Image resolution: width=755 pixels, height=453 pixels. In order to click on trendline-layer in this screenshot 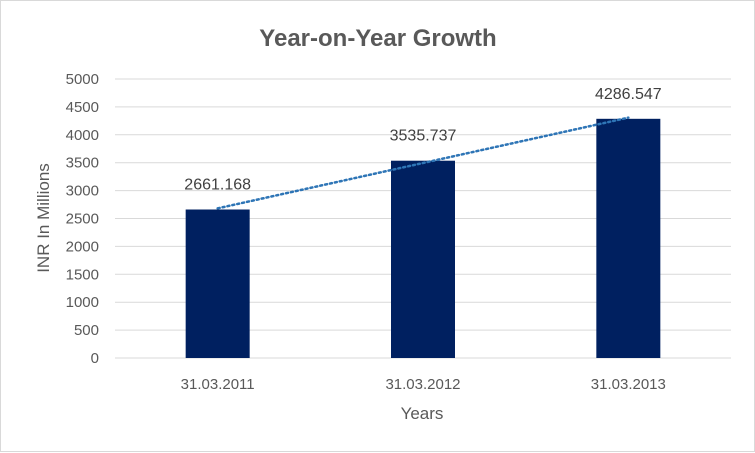, I will do `click(423, 163)`.